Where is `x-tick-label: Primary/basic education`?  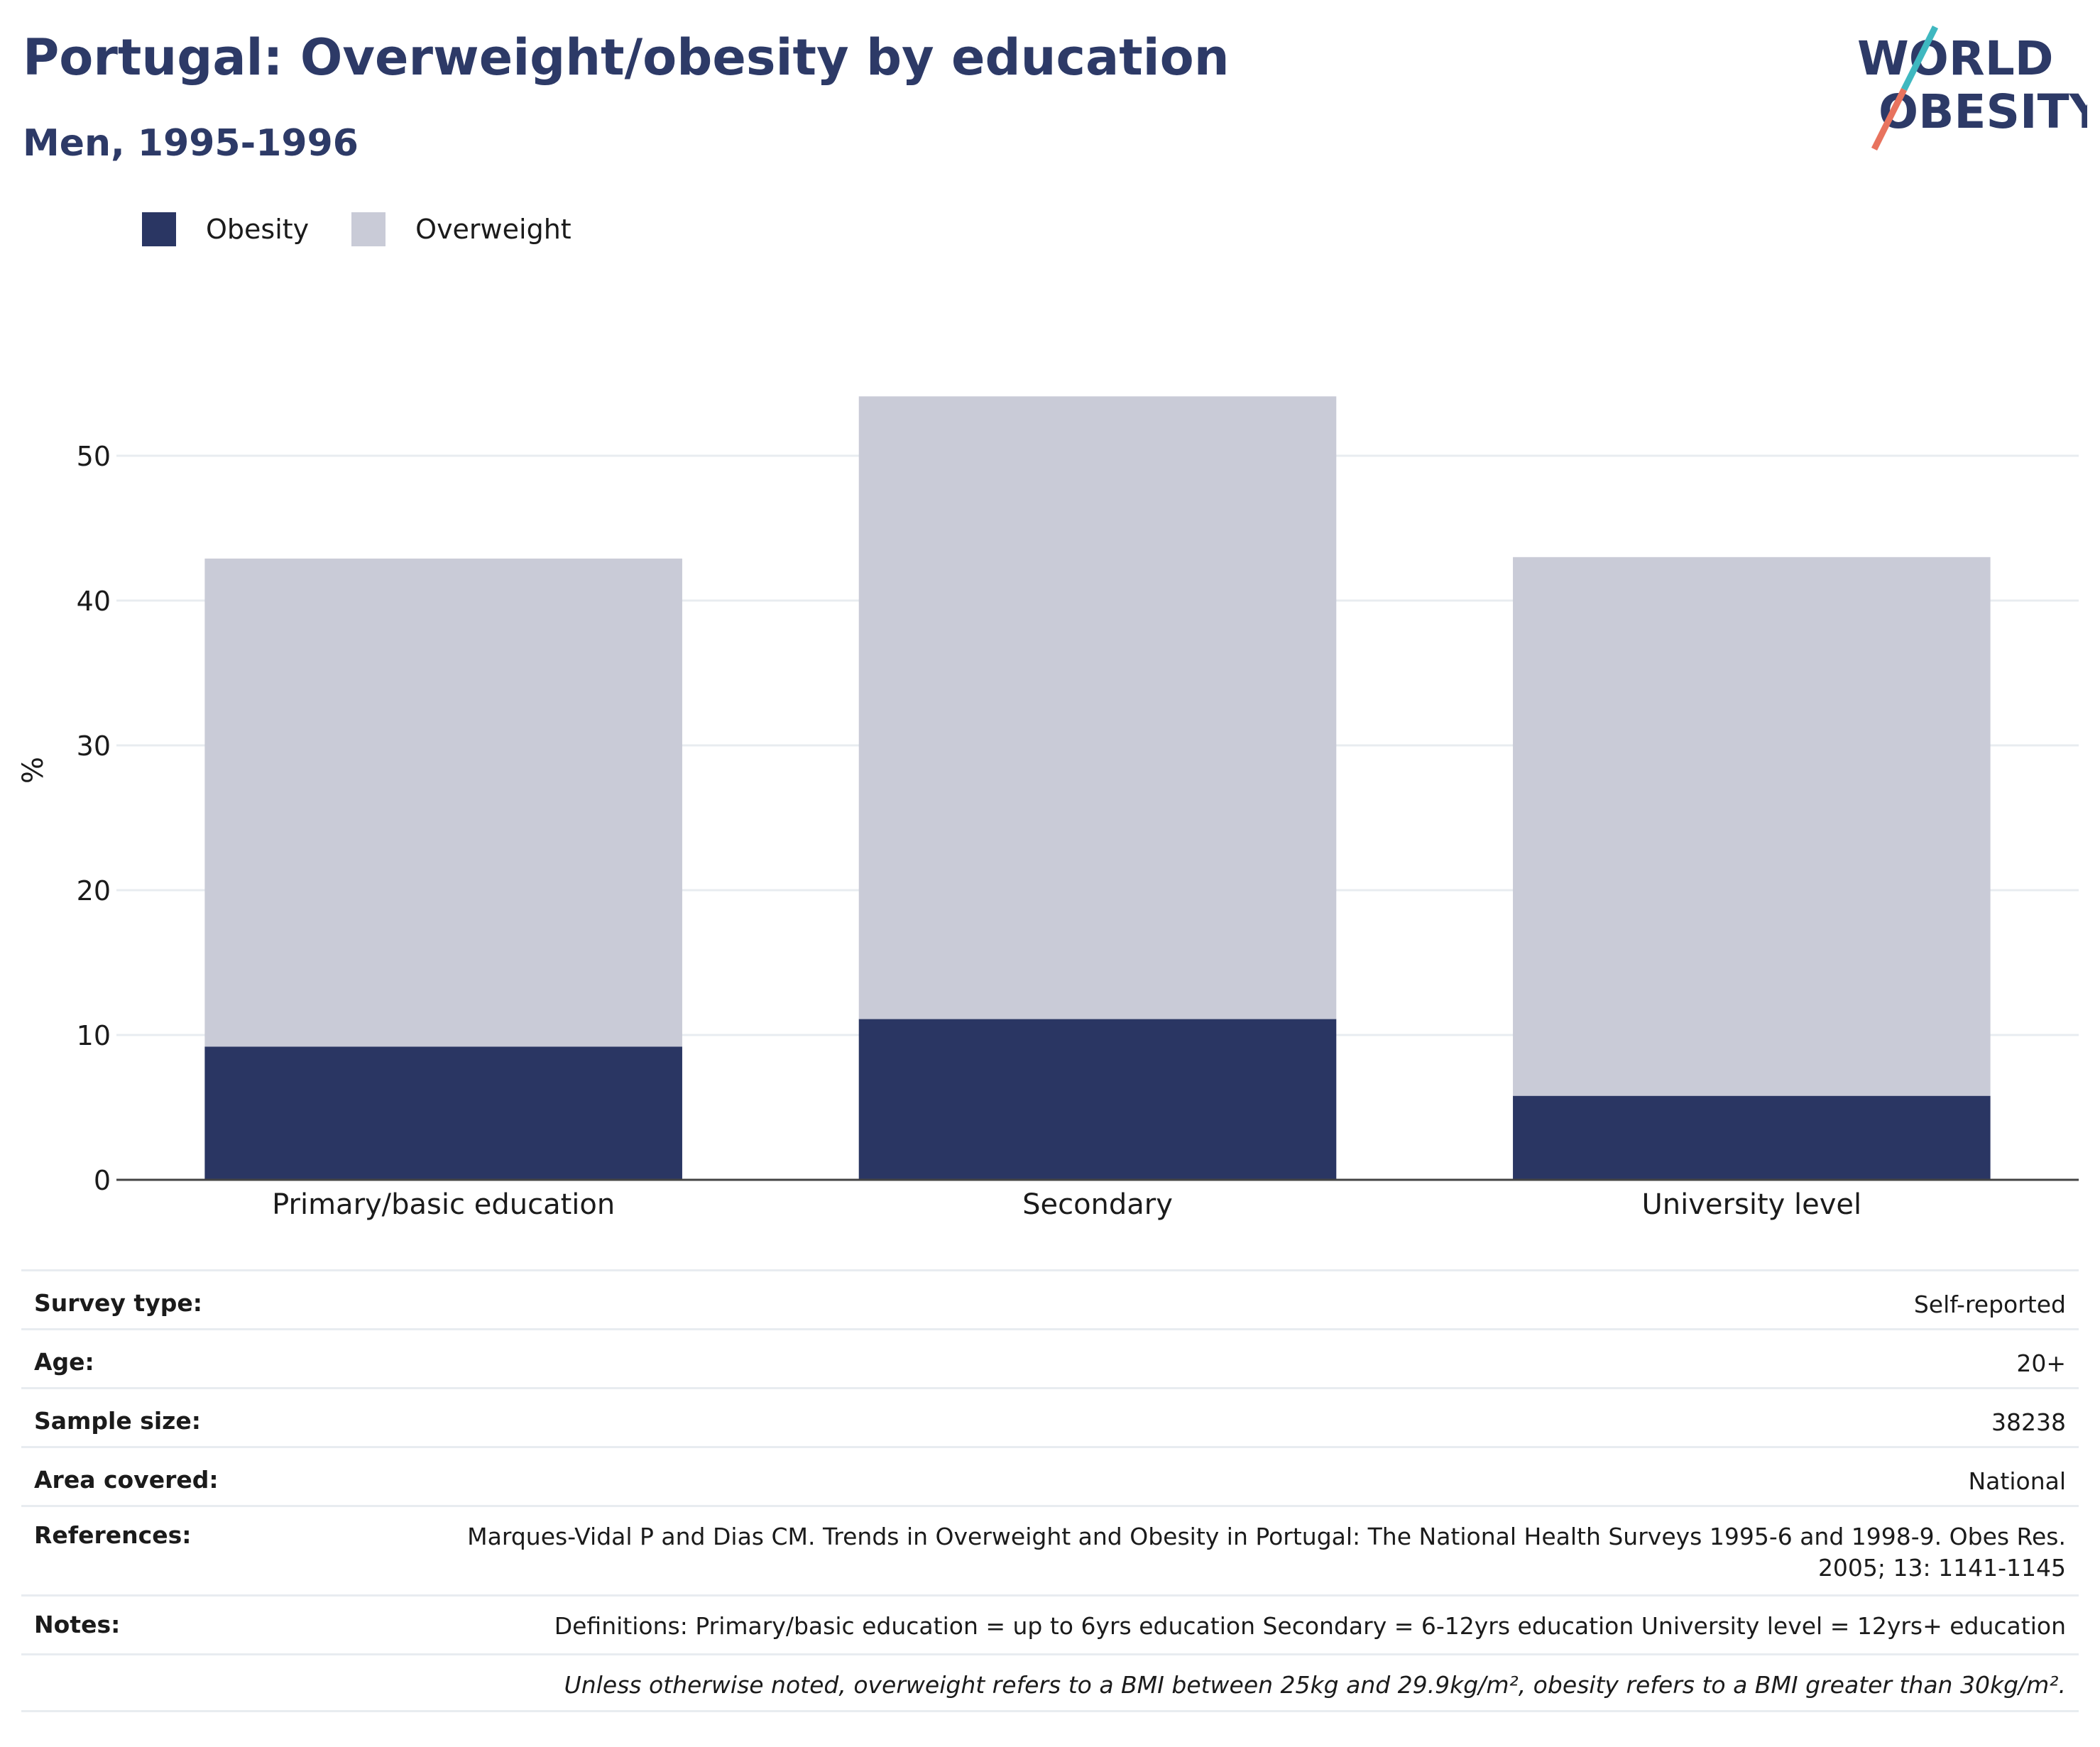
x-tick-label: Primary/basic education is located at coordinates (443, 1204).